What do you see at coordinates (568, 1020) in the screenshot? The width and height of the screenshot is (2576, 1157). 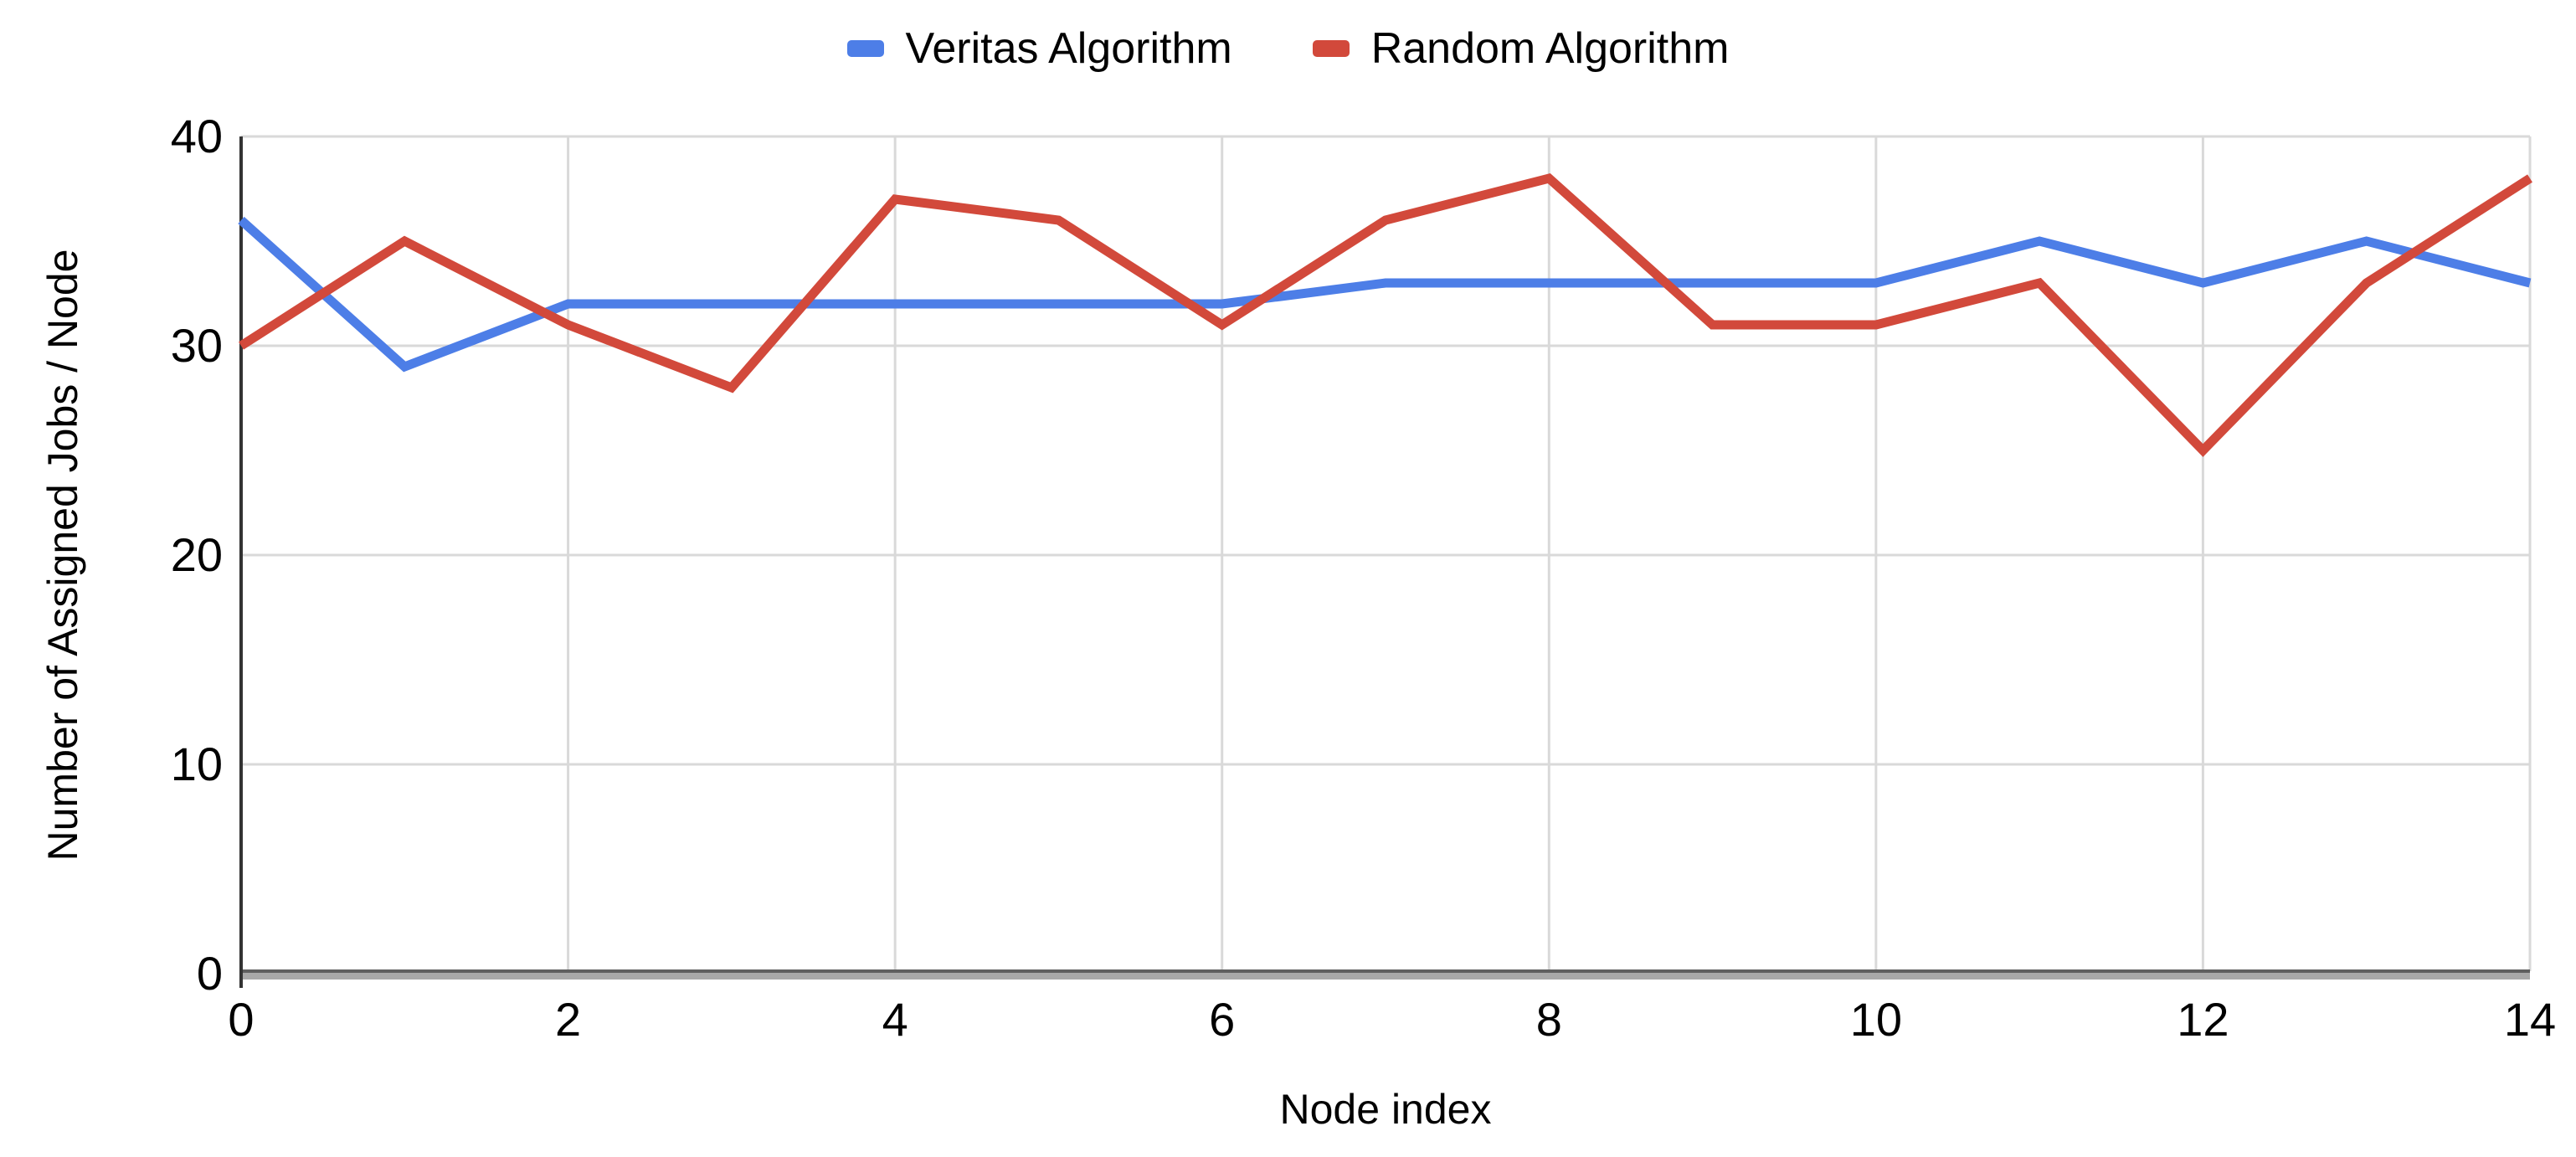 I see `x-tick-label: 2` at bounding box center [568, 1020].